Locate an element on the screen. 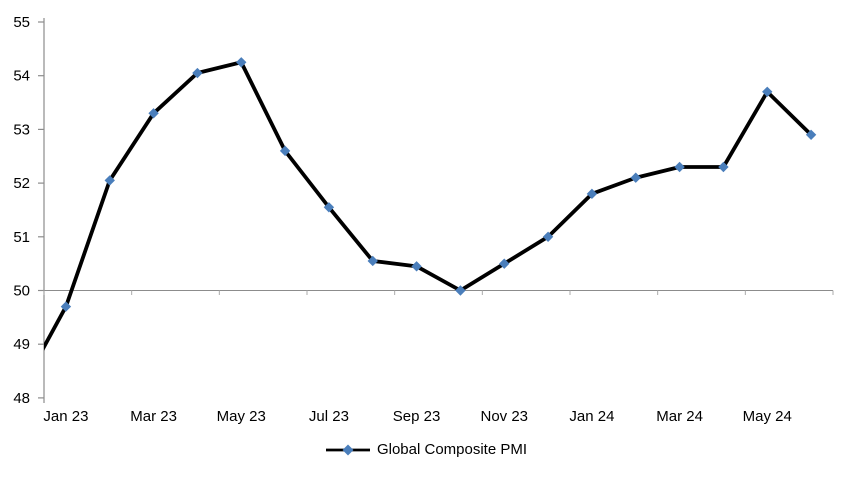 This screenshot has width=852, height=481. x-axis-label: Mar 24 is located at coordinates (679, 416).